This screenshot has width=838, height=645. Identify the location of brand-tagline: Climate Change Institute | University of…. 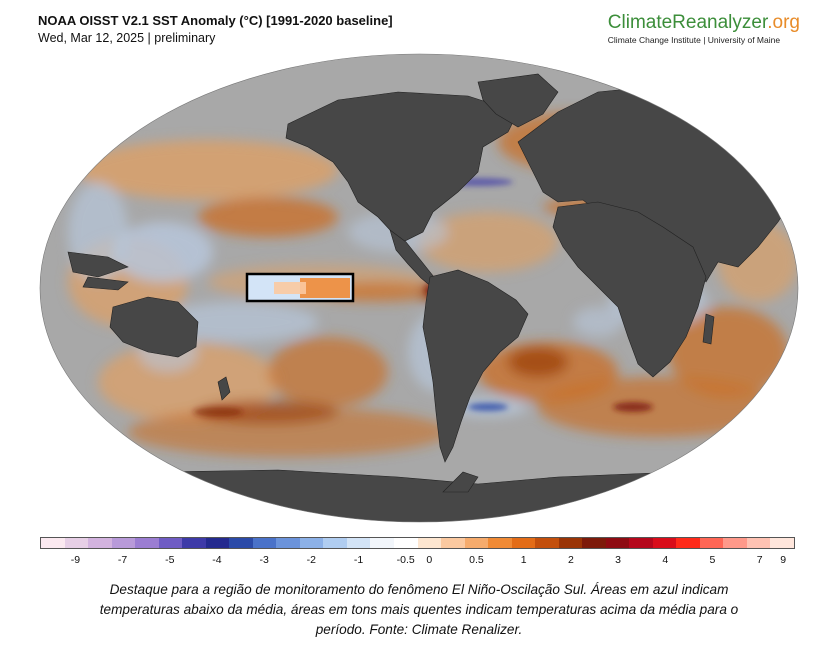
(694, 40).